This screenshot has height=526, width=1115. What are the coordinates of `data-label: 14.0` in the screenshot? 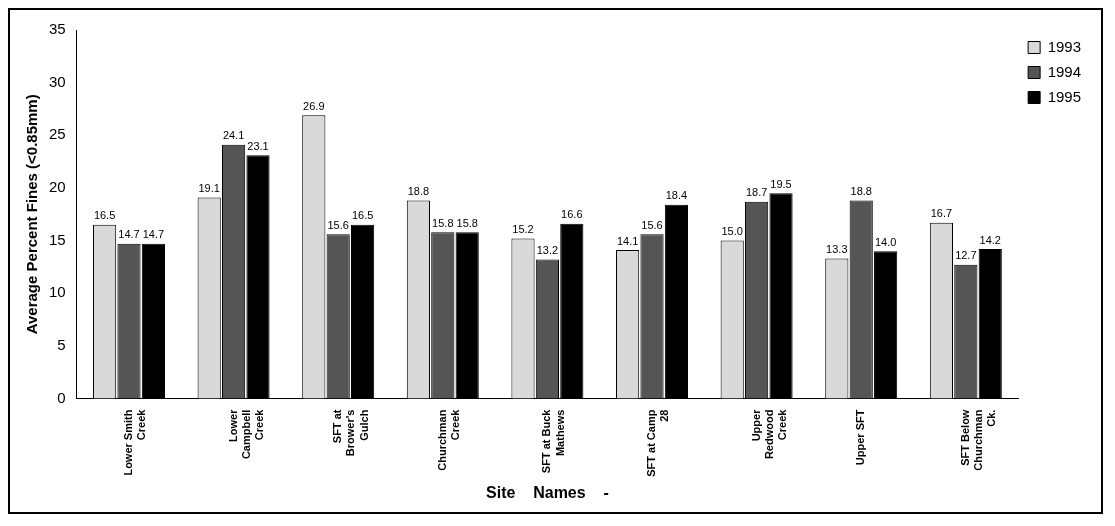 It's located at (885, 241).